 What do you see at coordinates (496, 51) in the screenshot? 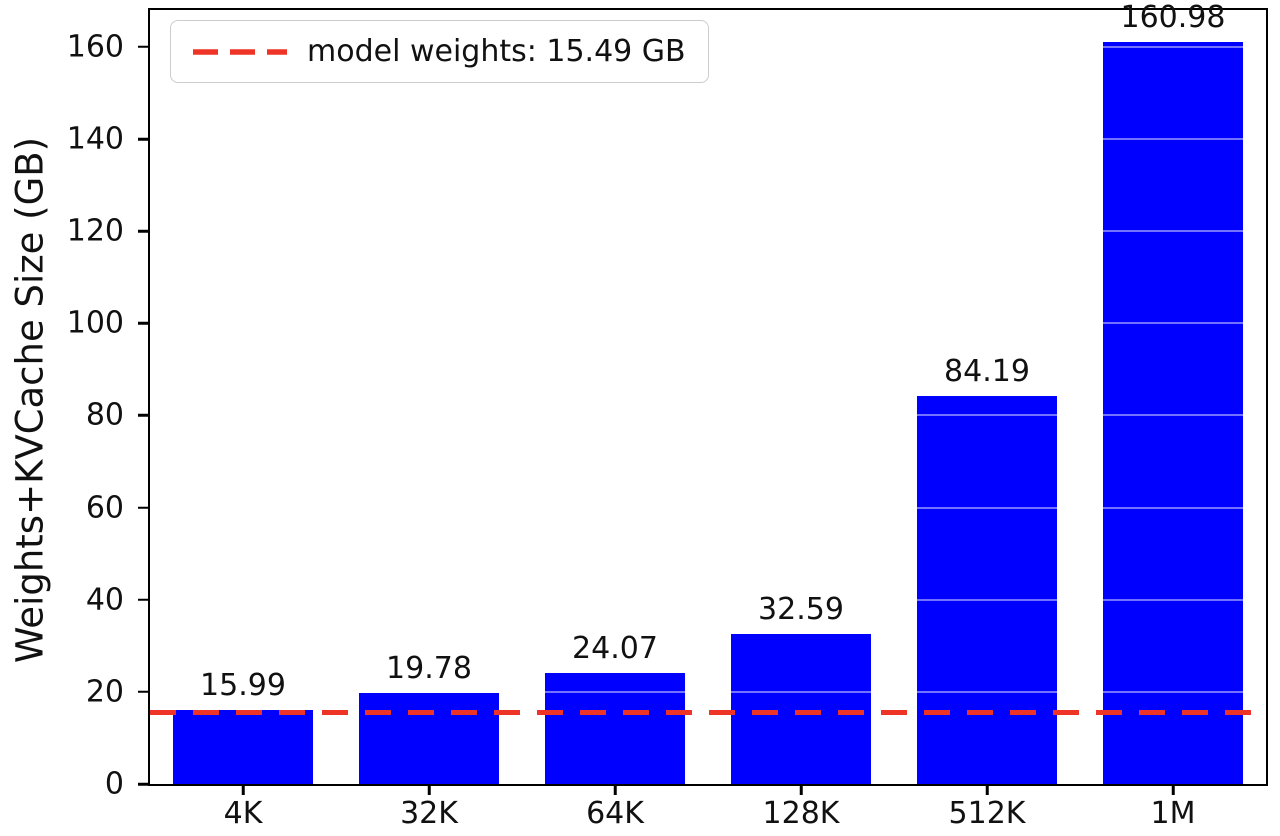
I see `legend-label: model weights: 15.49 GB` at bounding box center [496, 51].